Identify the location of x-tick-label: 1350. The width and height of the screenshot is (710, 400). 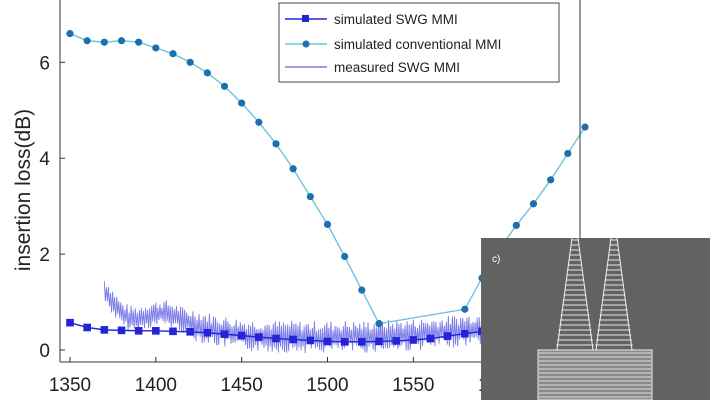
(70, 385).